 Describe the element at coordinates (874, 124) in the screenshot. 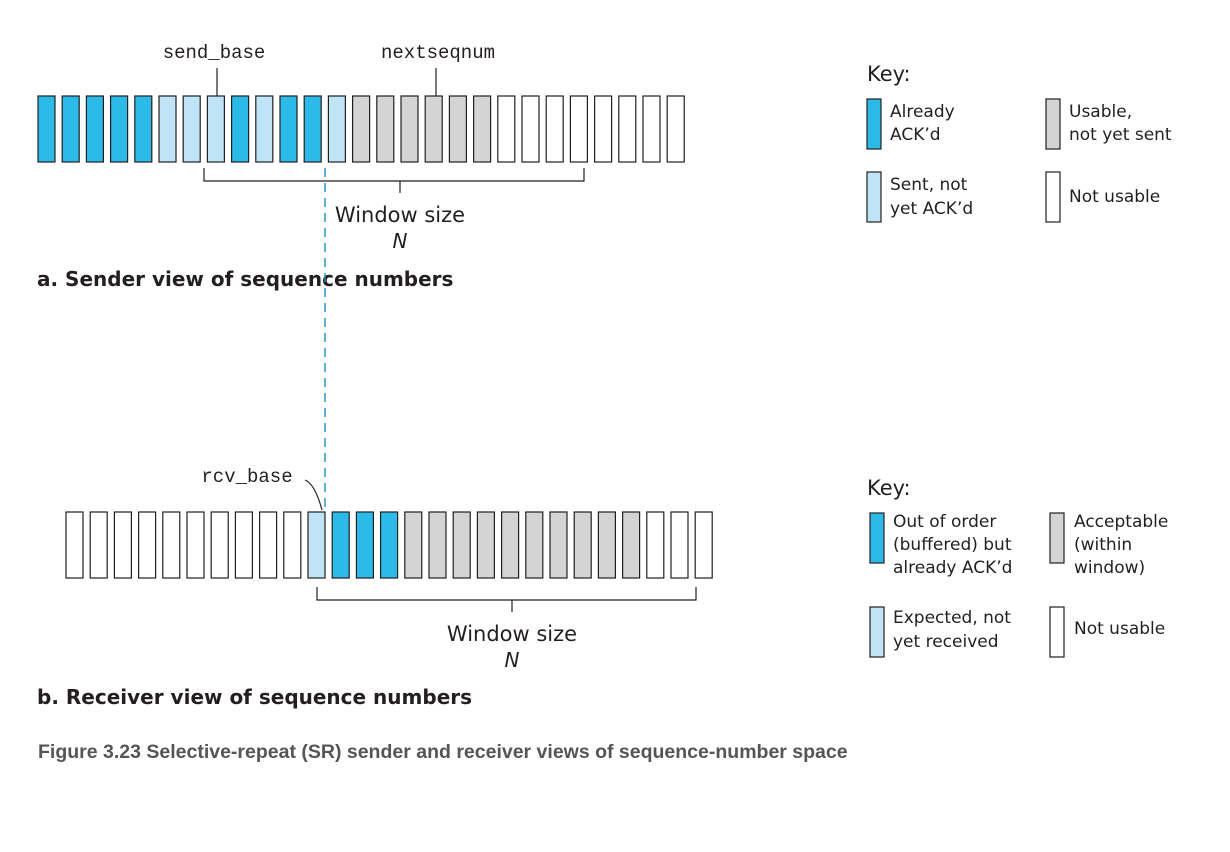

I see `sender-key-acked-swatch` at that location.